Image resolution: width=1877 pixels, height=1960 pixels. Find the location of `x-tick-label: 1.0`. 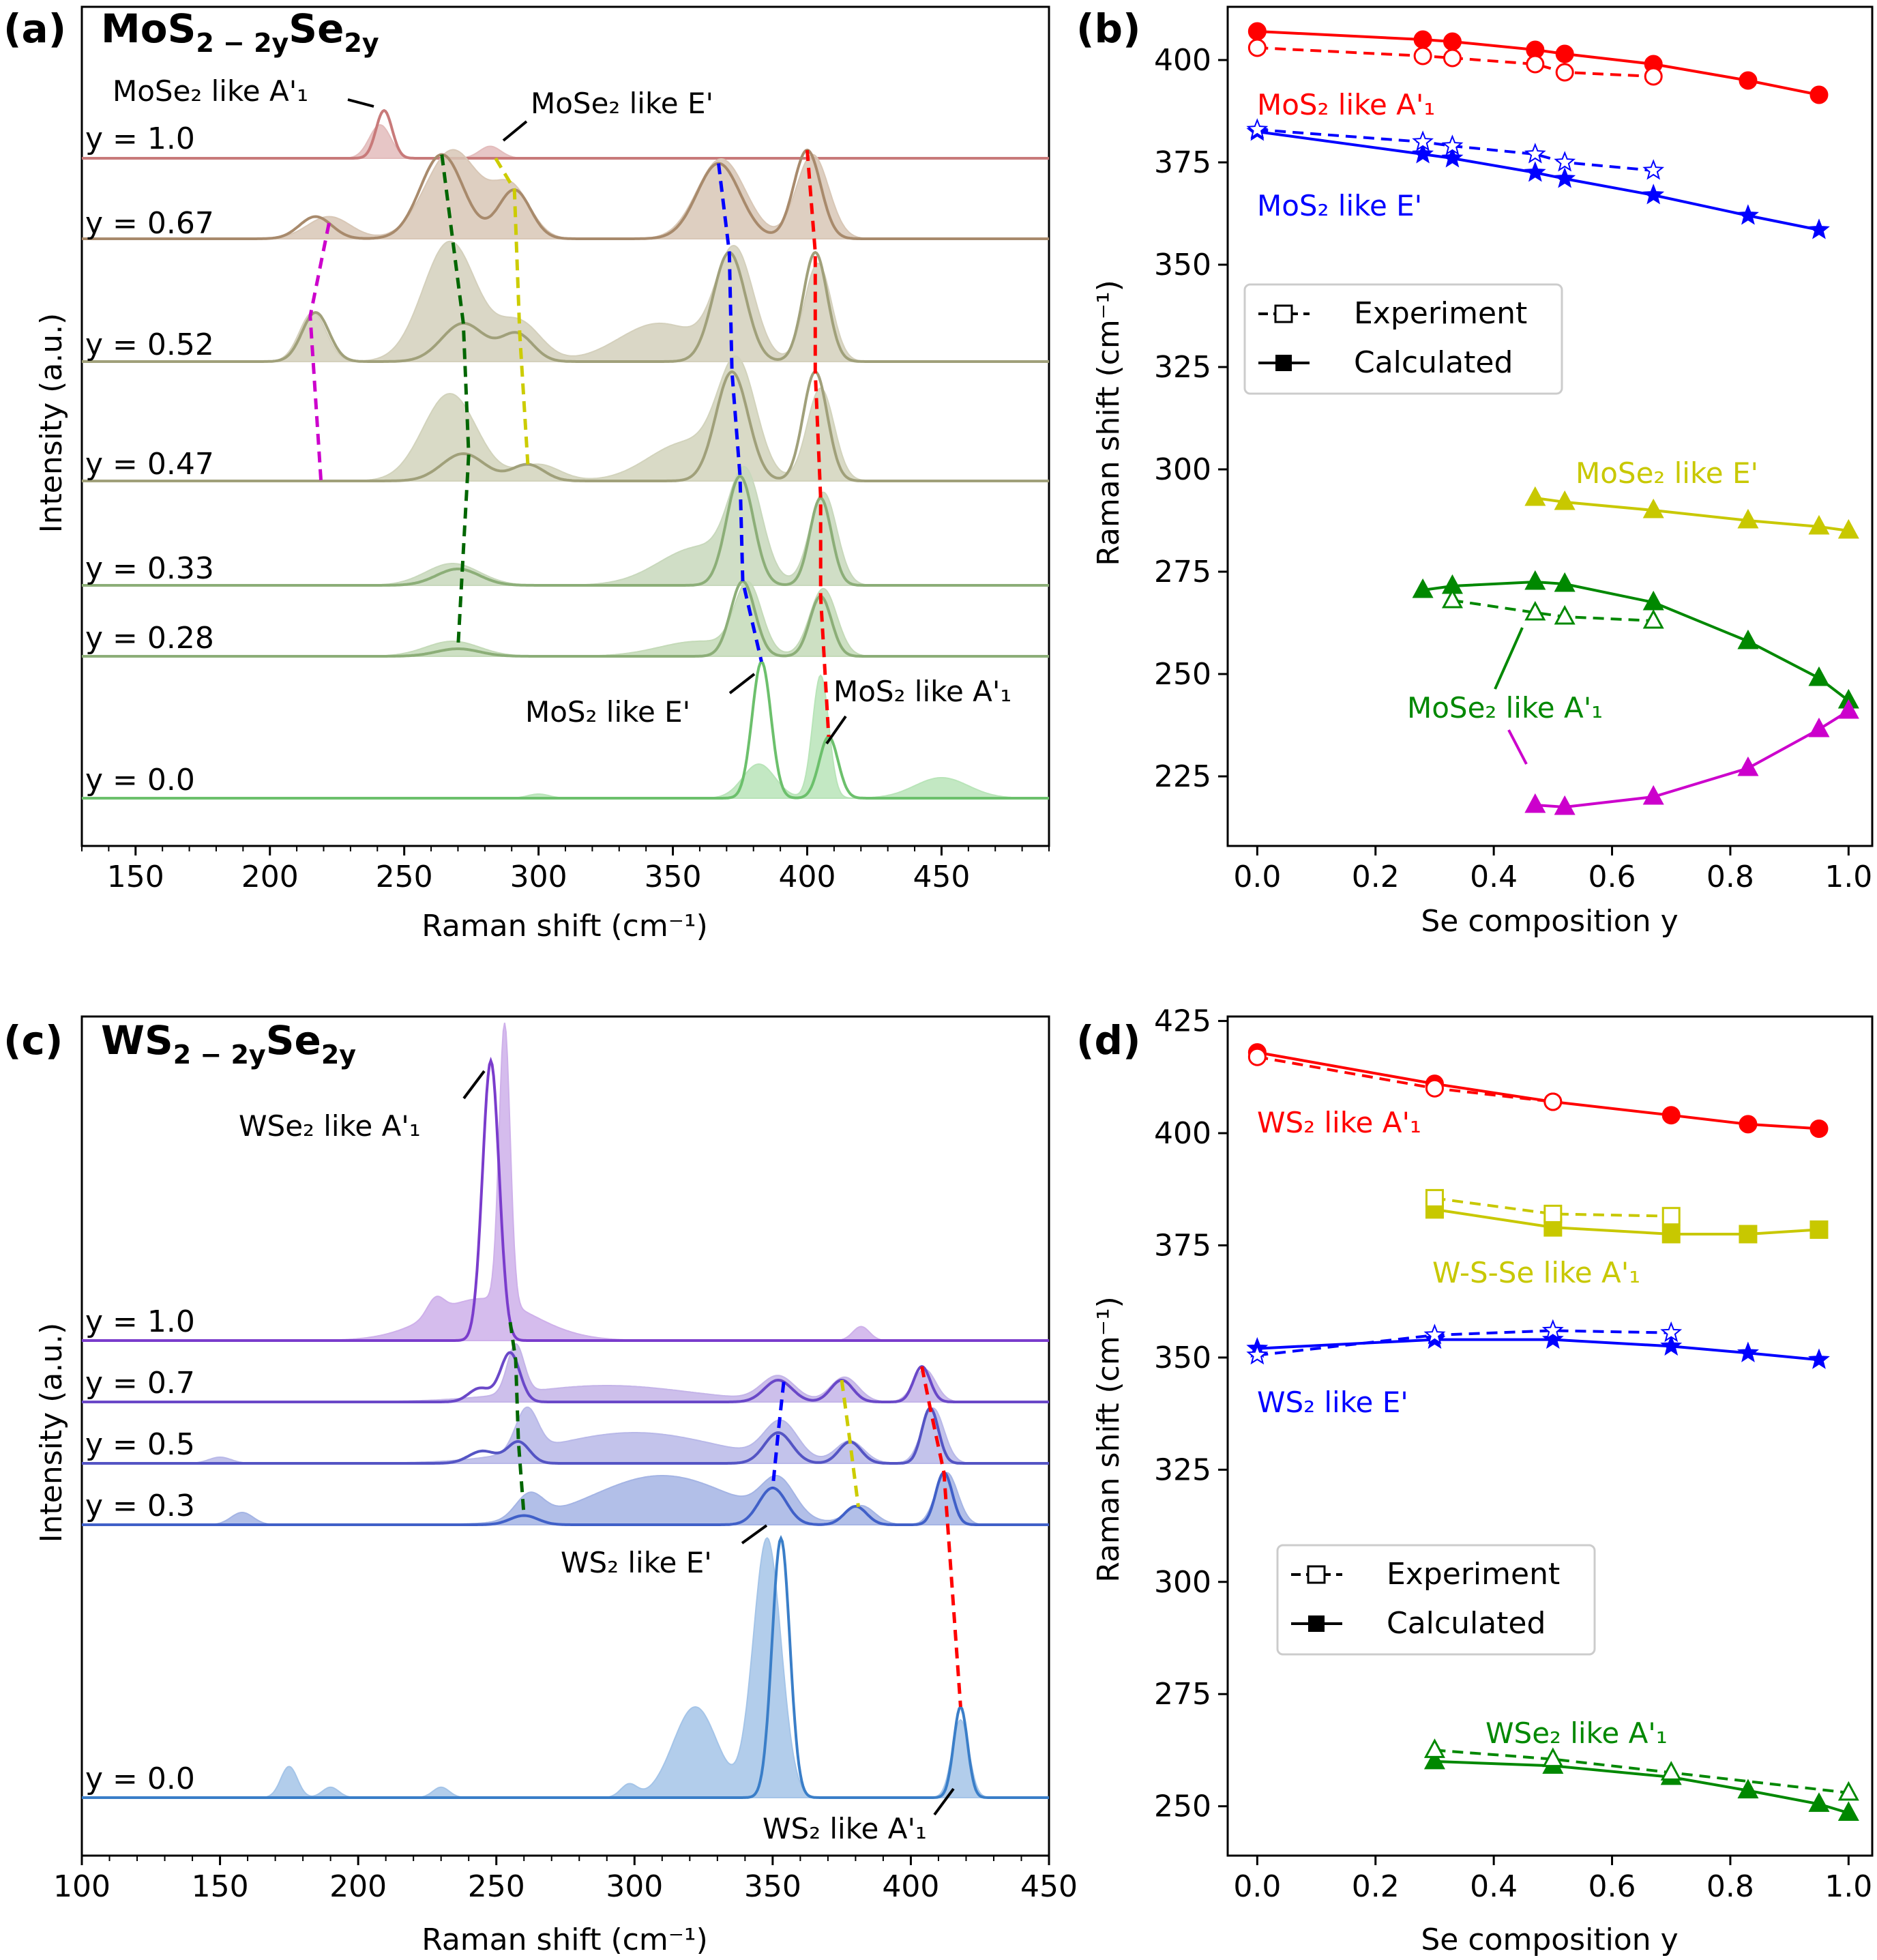

x-tick-label: 1.0 is located at coordinates (1848, 1887).